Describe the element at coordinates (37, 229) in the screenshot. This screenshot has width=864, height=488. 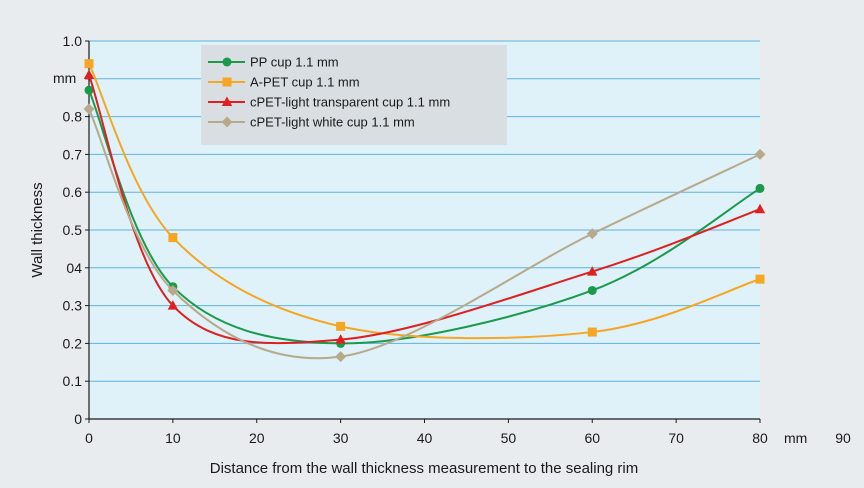
I see `y-axis-title: Wall thickness` at that location.